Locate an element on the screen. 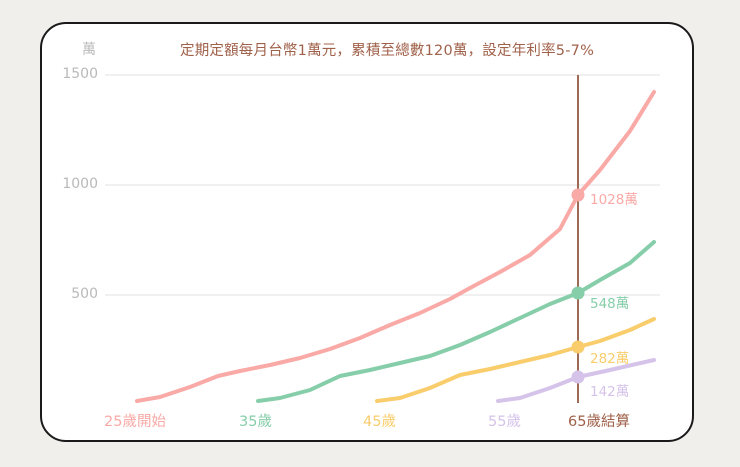  end-label-65: 65歲結算 is located at coordinates (599, 422).